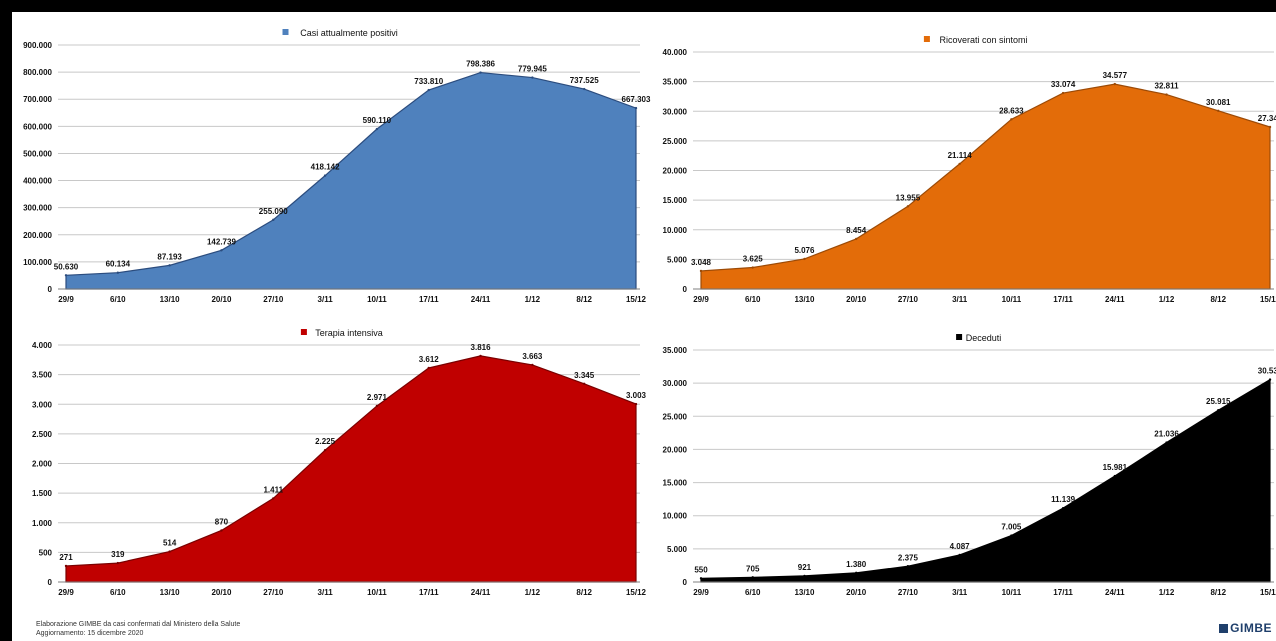 This screenshot has height=641, width=1276. I want to click on x-tick-label: 27/10, so click(908, 592).